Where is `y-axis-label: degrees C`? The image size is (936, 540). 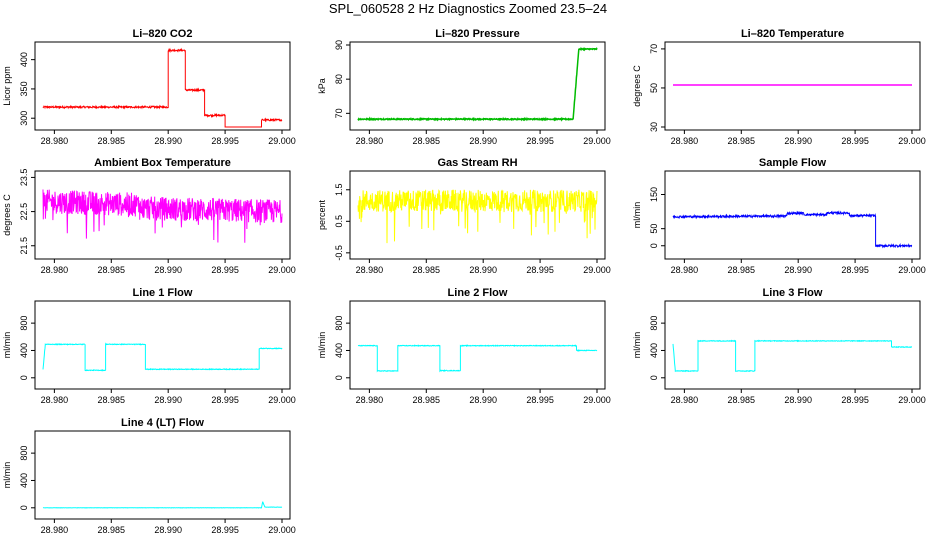
y-axis-label: degrees C is located at coordinates (7, 215).